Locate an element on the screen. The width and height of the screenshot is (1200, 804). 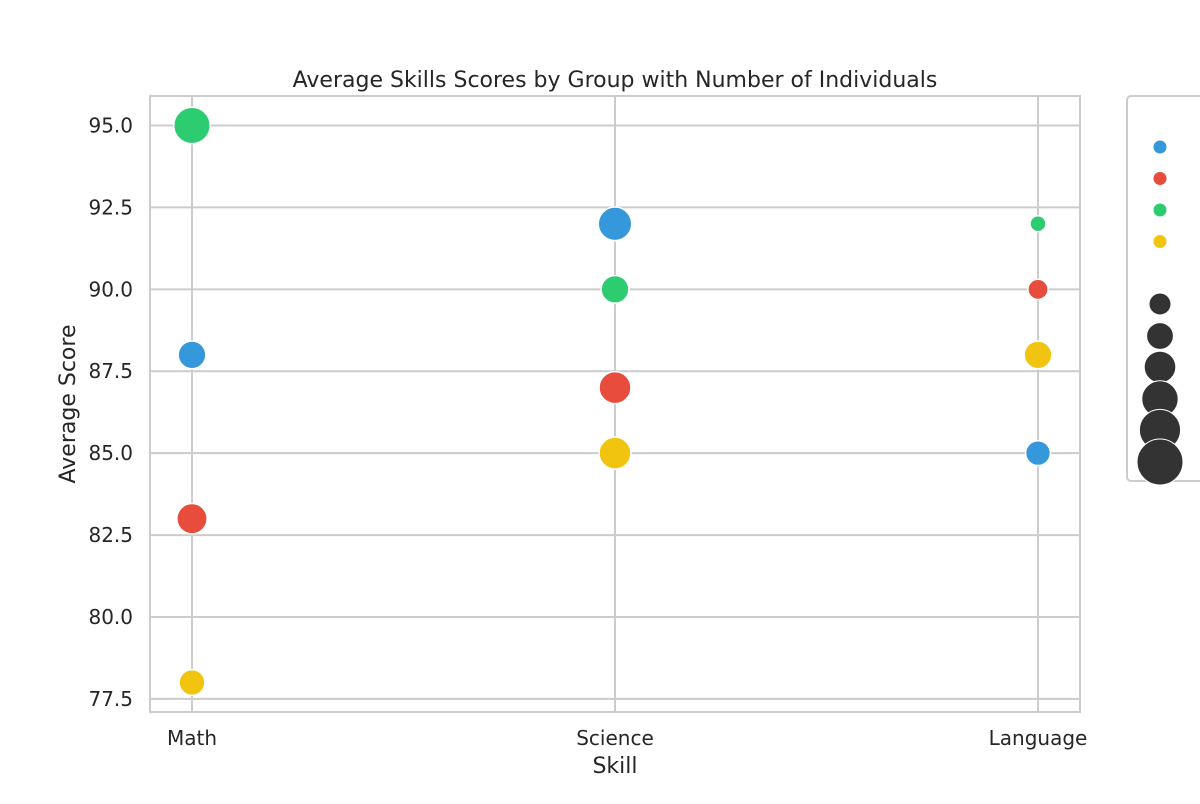
legend-items is located at coordinates (1160, 312).